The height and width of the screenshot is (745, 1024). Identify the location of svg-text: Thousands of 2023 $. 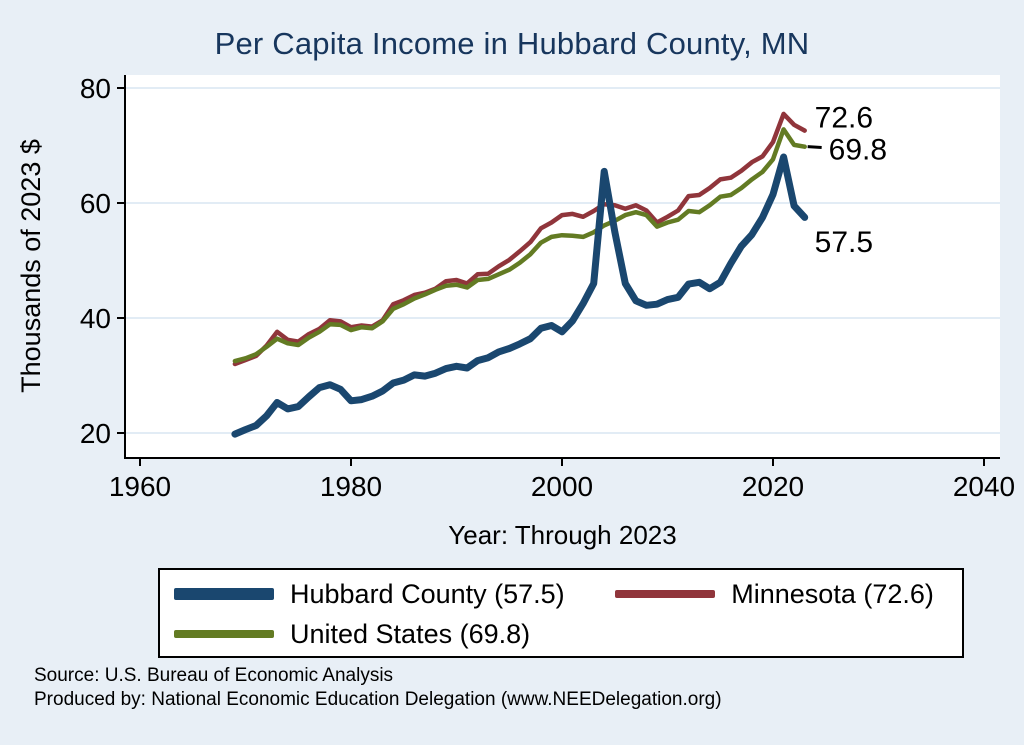
(31, 266).